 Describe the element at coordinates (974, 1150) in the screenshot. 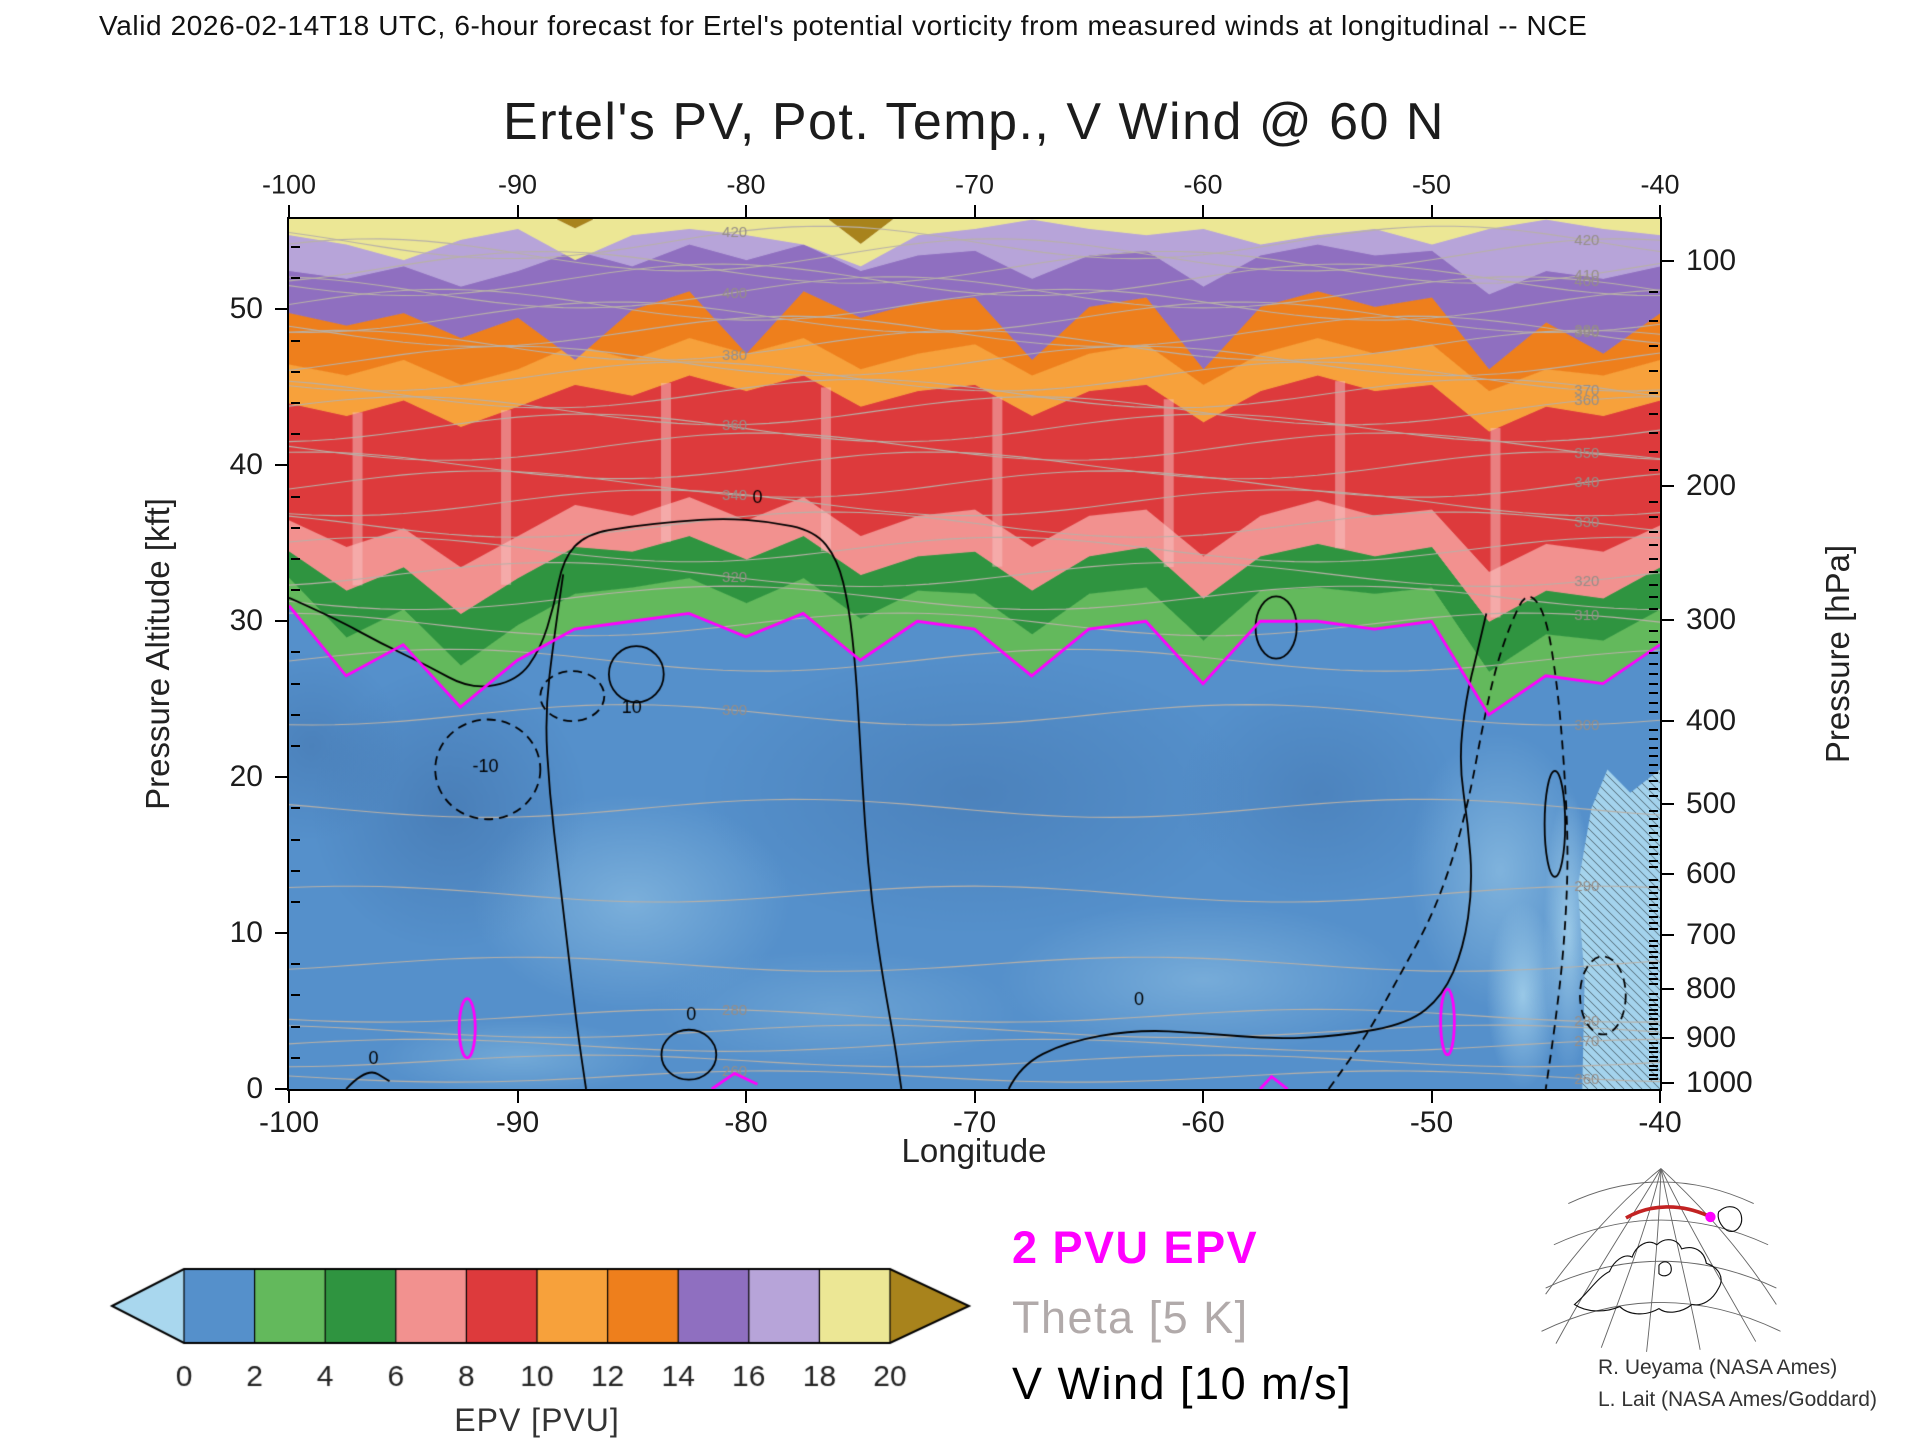

I see `x-axis-label: Longitude` at that location.